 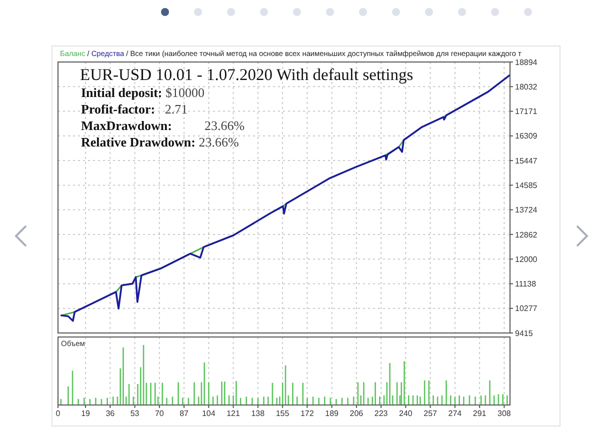 What do you see at coordinates (134, 109) in the screenshot?
I see `annotation: Profit-factor: 2.71` at bounding box center [134, 109].